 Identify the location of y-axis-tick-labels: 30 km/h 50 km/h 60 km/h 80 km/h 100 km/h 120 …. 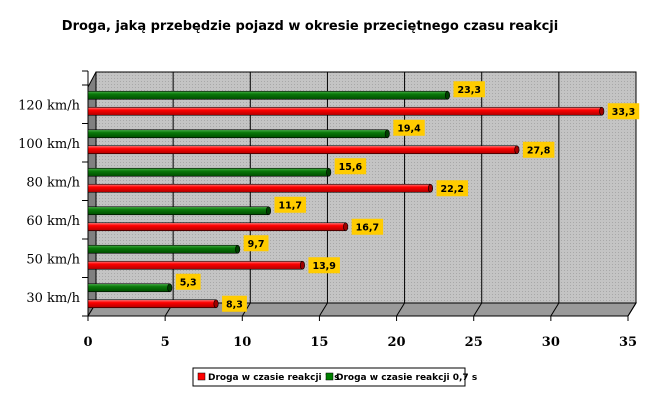
(49, 202).